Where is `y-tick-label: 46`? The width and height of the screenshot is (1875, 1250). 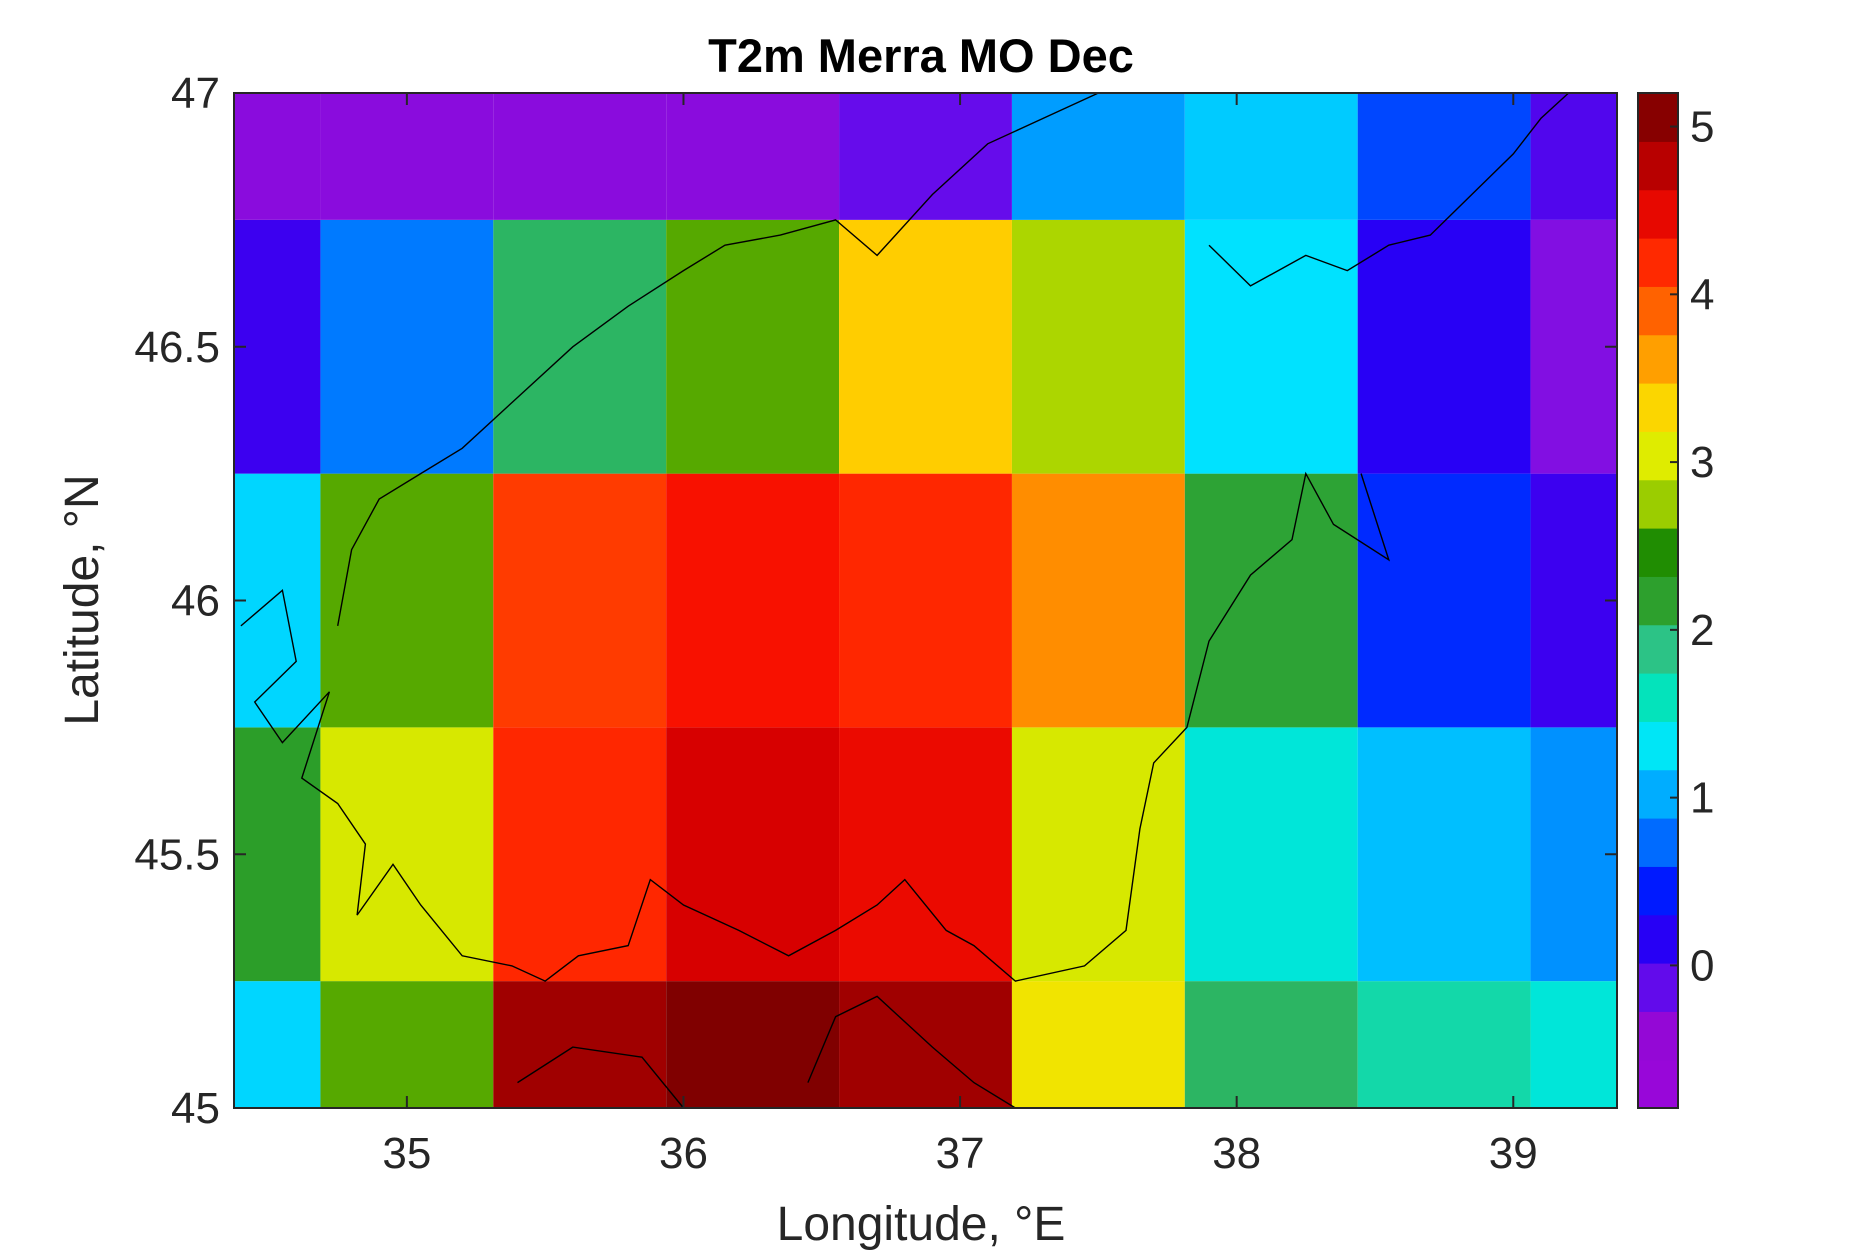 y-tick-label: 46 is located at coordinates (195, 601).